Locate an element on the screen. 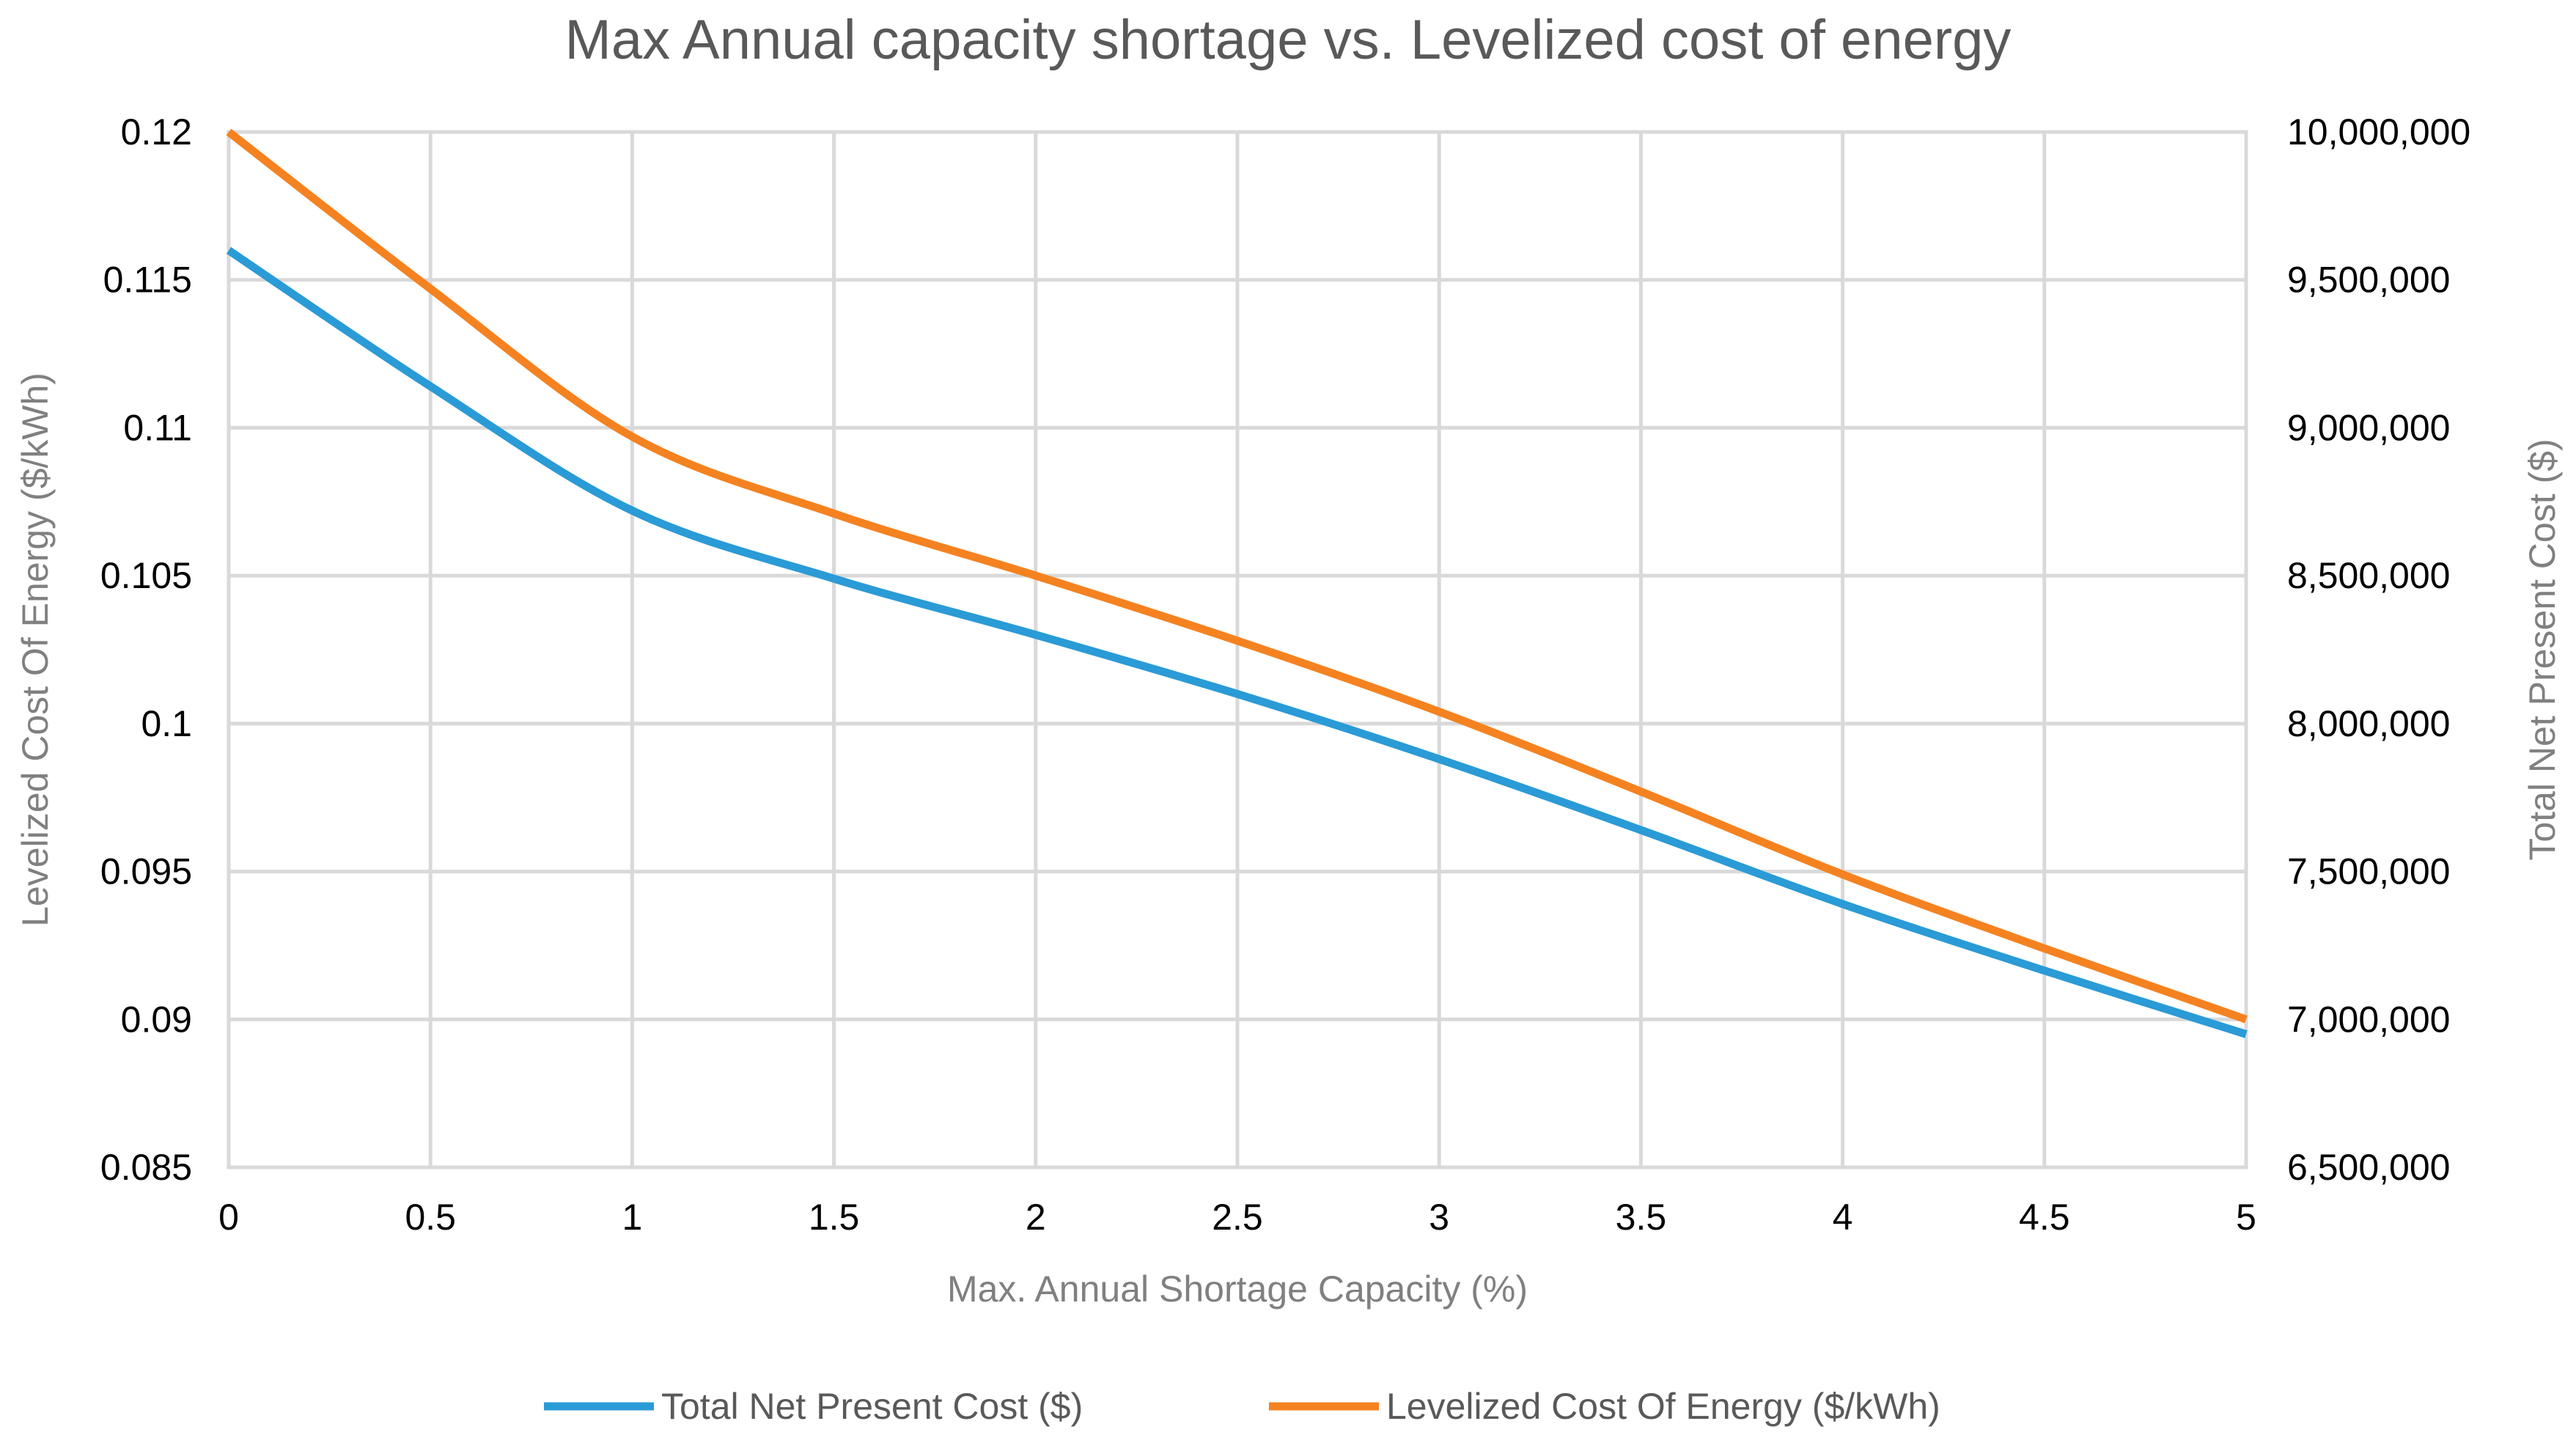 Image resolution: width=2576 pixels, height=1443 pixels. x-tick-label: 3.5 is located at coordinates (1641, 1218).